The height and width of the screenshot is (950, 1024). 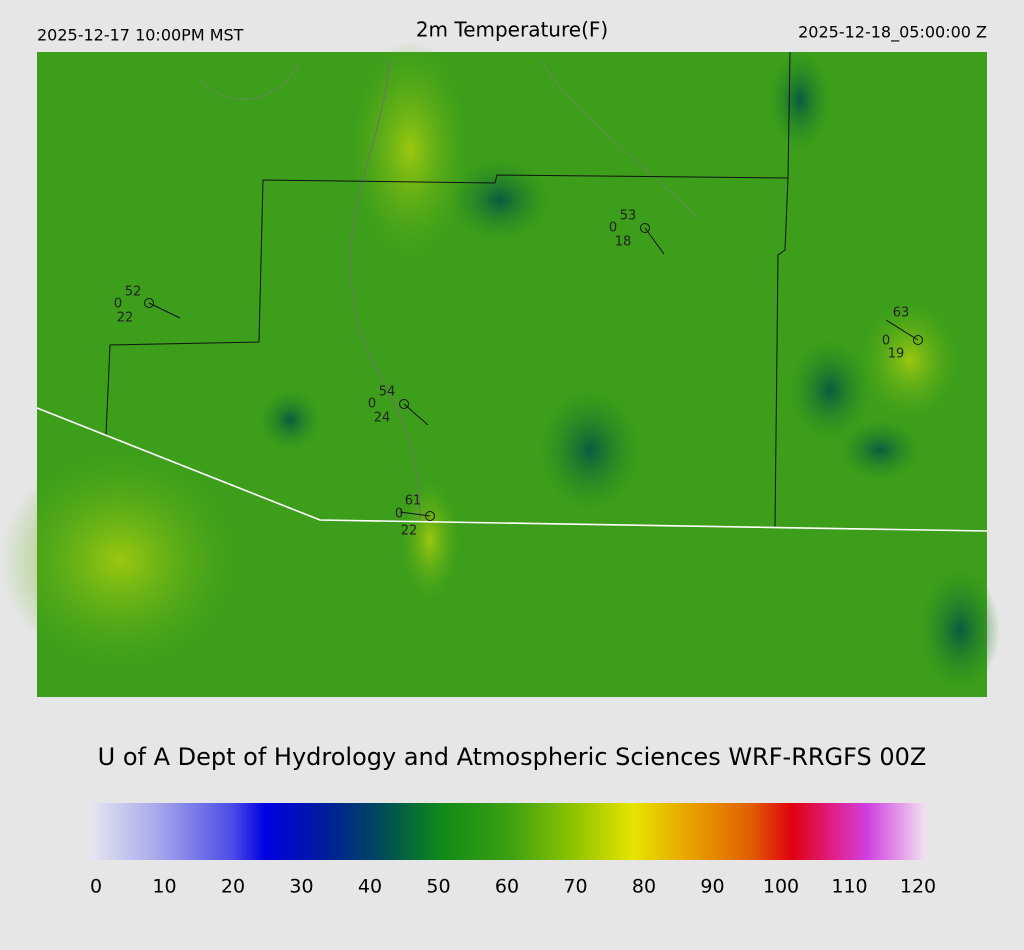 What do you see at coordinates (644, 887) in the screenshot?
I see `colorbar-tick-label: 80` at bounding box center [644, 887].